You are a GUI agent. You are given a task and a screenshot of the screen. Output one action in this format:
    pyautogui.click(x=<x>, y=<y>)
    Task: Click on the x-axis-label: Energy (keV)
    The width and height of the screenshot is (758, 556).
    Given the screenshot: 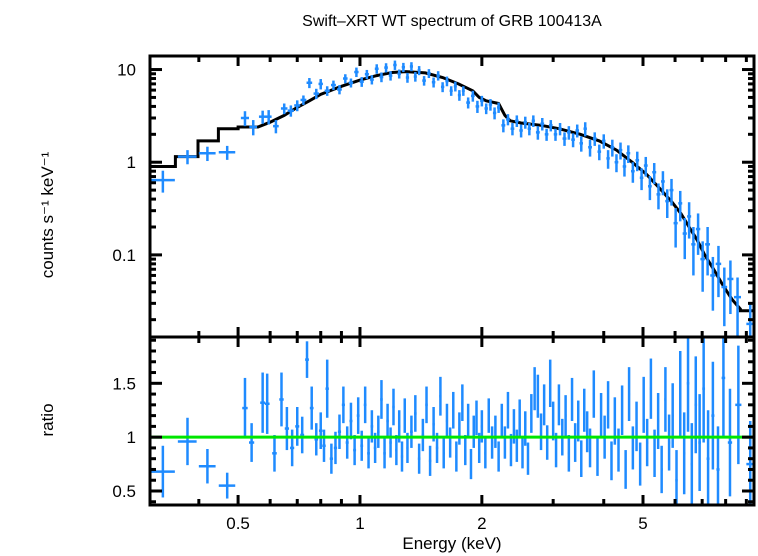 What is the action you would take?
    pyautogui.click(x=451, y=543)
    